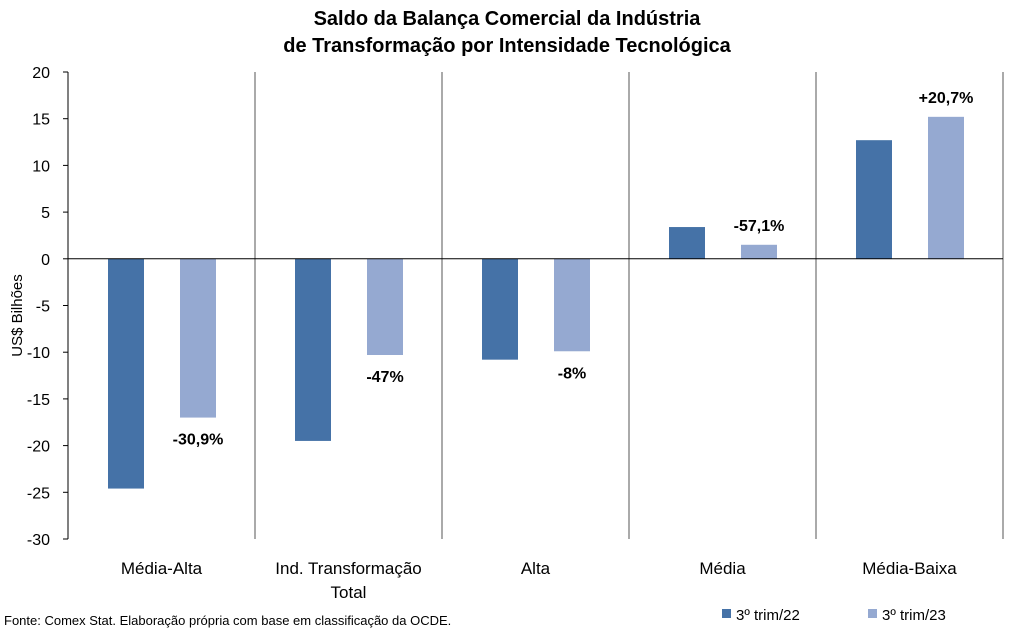  Describe the element at coordinates (38, 400) in the screenshot. I see `y-tick-label: -15` at that location.